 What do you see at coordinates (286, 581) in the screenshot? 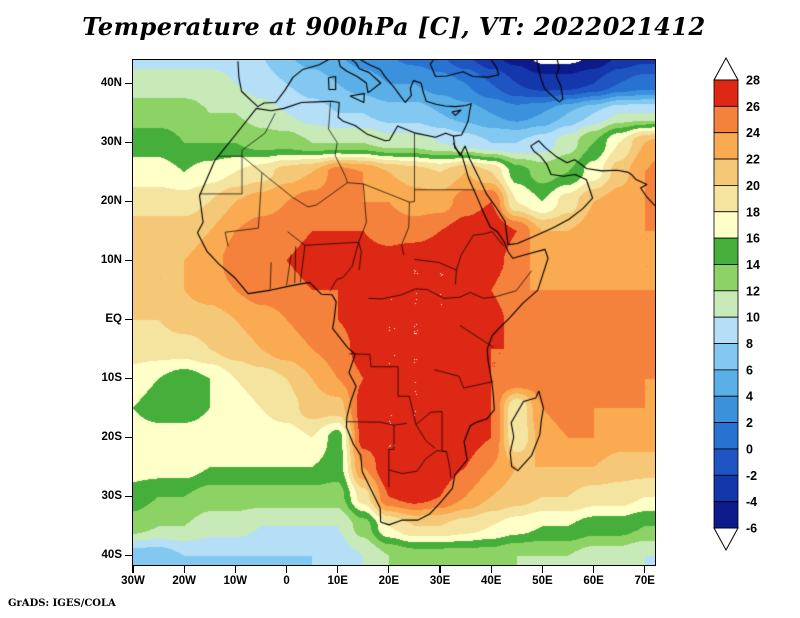
I see `lon-tick-label: 0` at bounding box center [286, 581].